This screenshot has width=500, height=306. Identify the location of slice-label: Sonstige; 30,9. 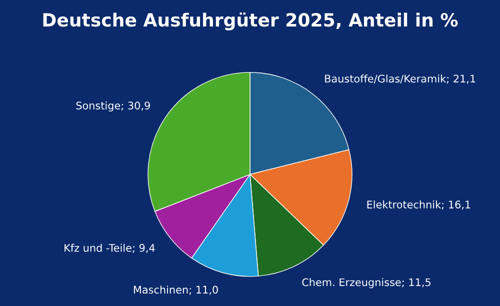
(113, 106).